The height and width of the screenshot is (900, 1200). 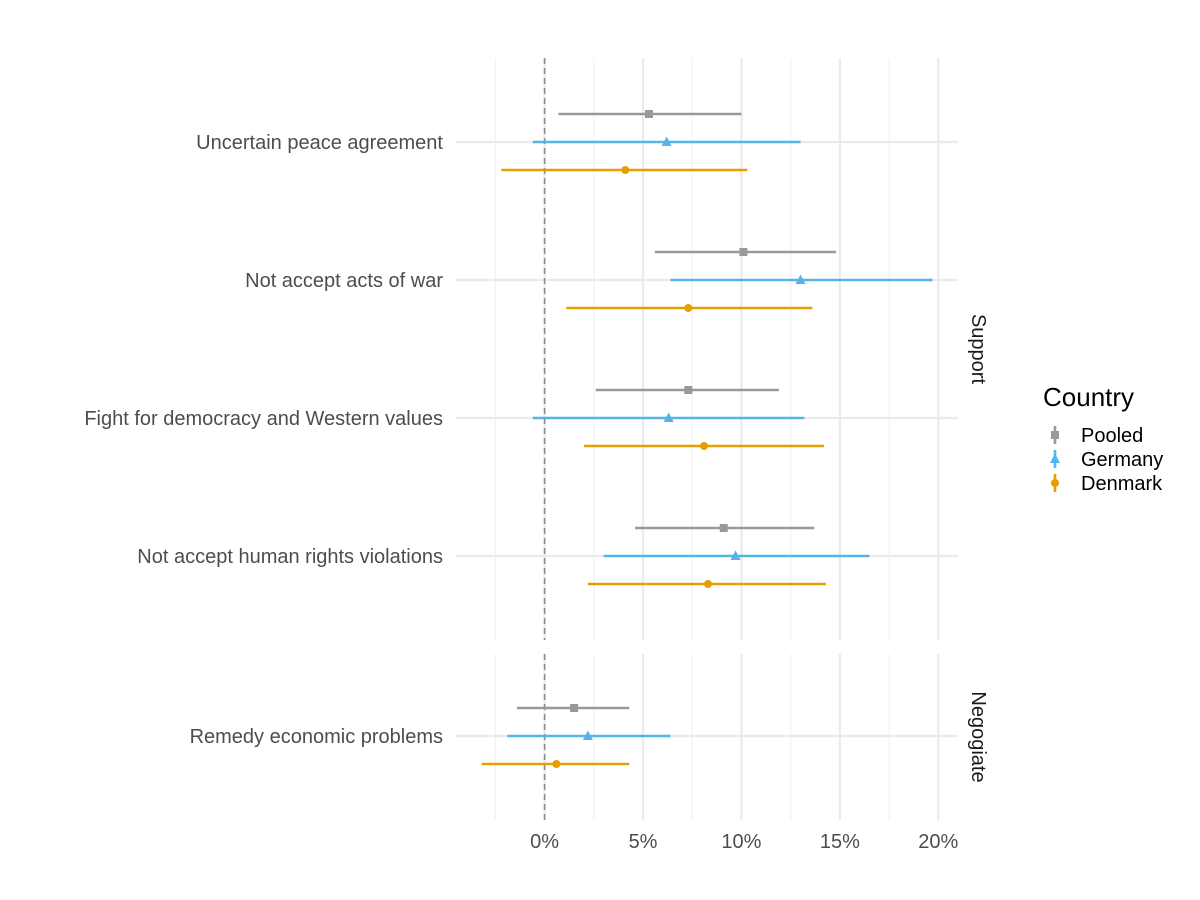 I want to click on row-label: Fight for democracy and Western values, so click(x=263, y=419).